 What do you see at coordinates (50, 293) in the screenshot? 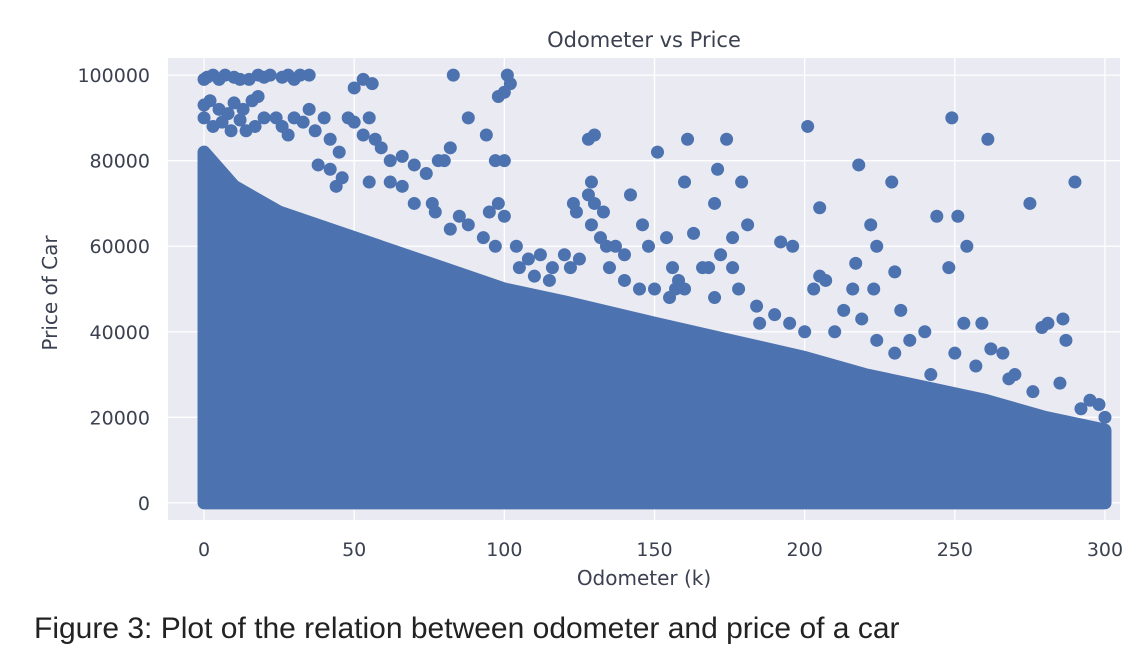
I see `y-axis-label: Price of Car` at bounding box center [50, 293].